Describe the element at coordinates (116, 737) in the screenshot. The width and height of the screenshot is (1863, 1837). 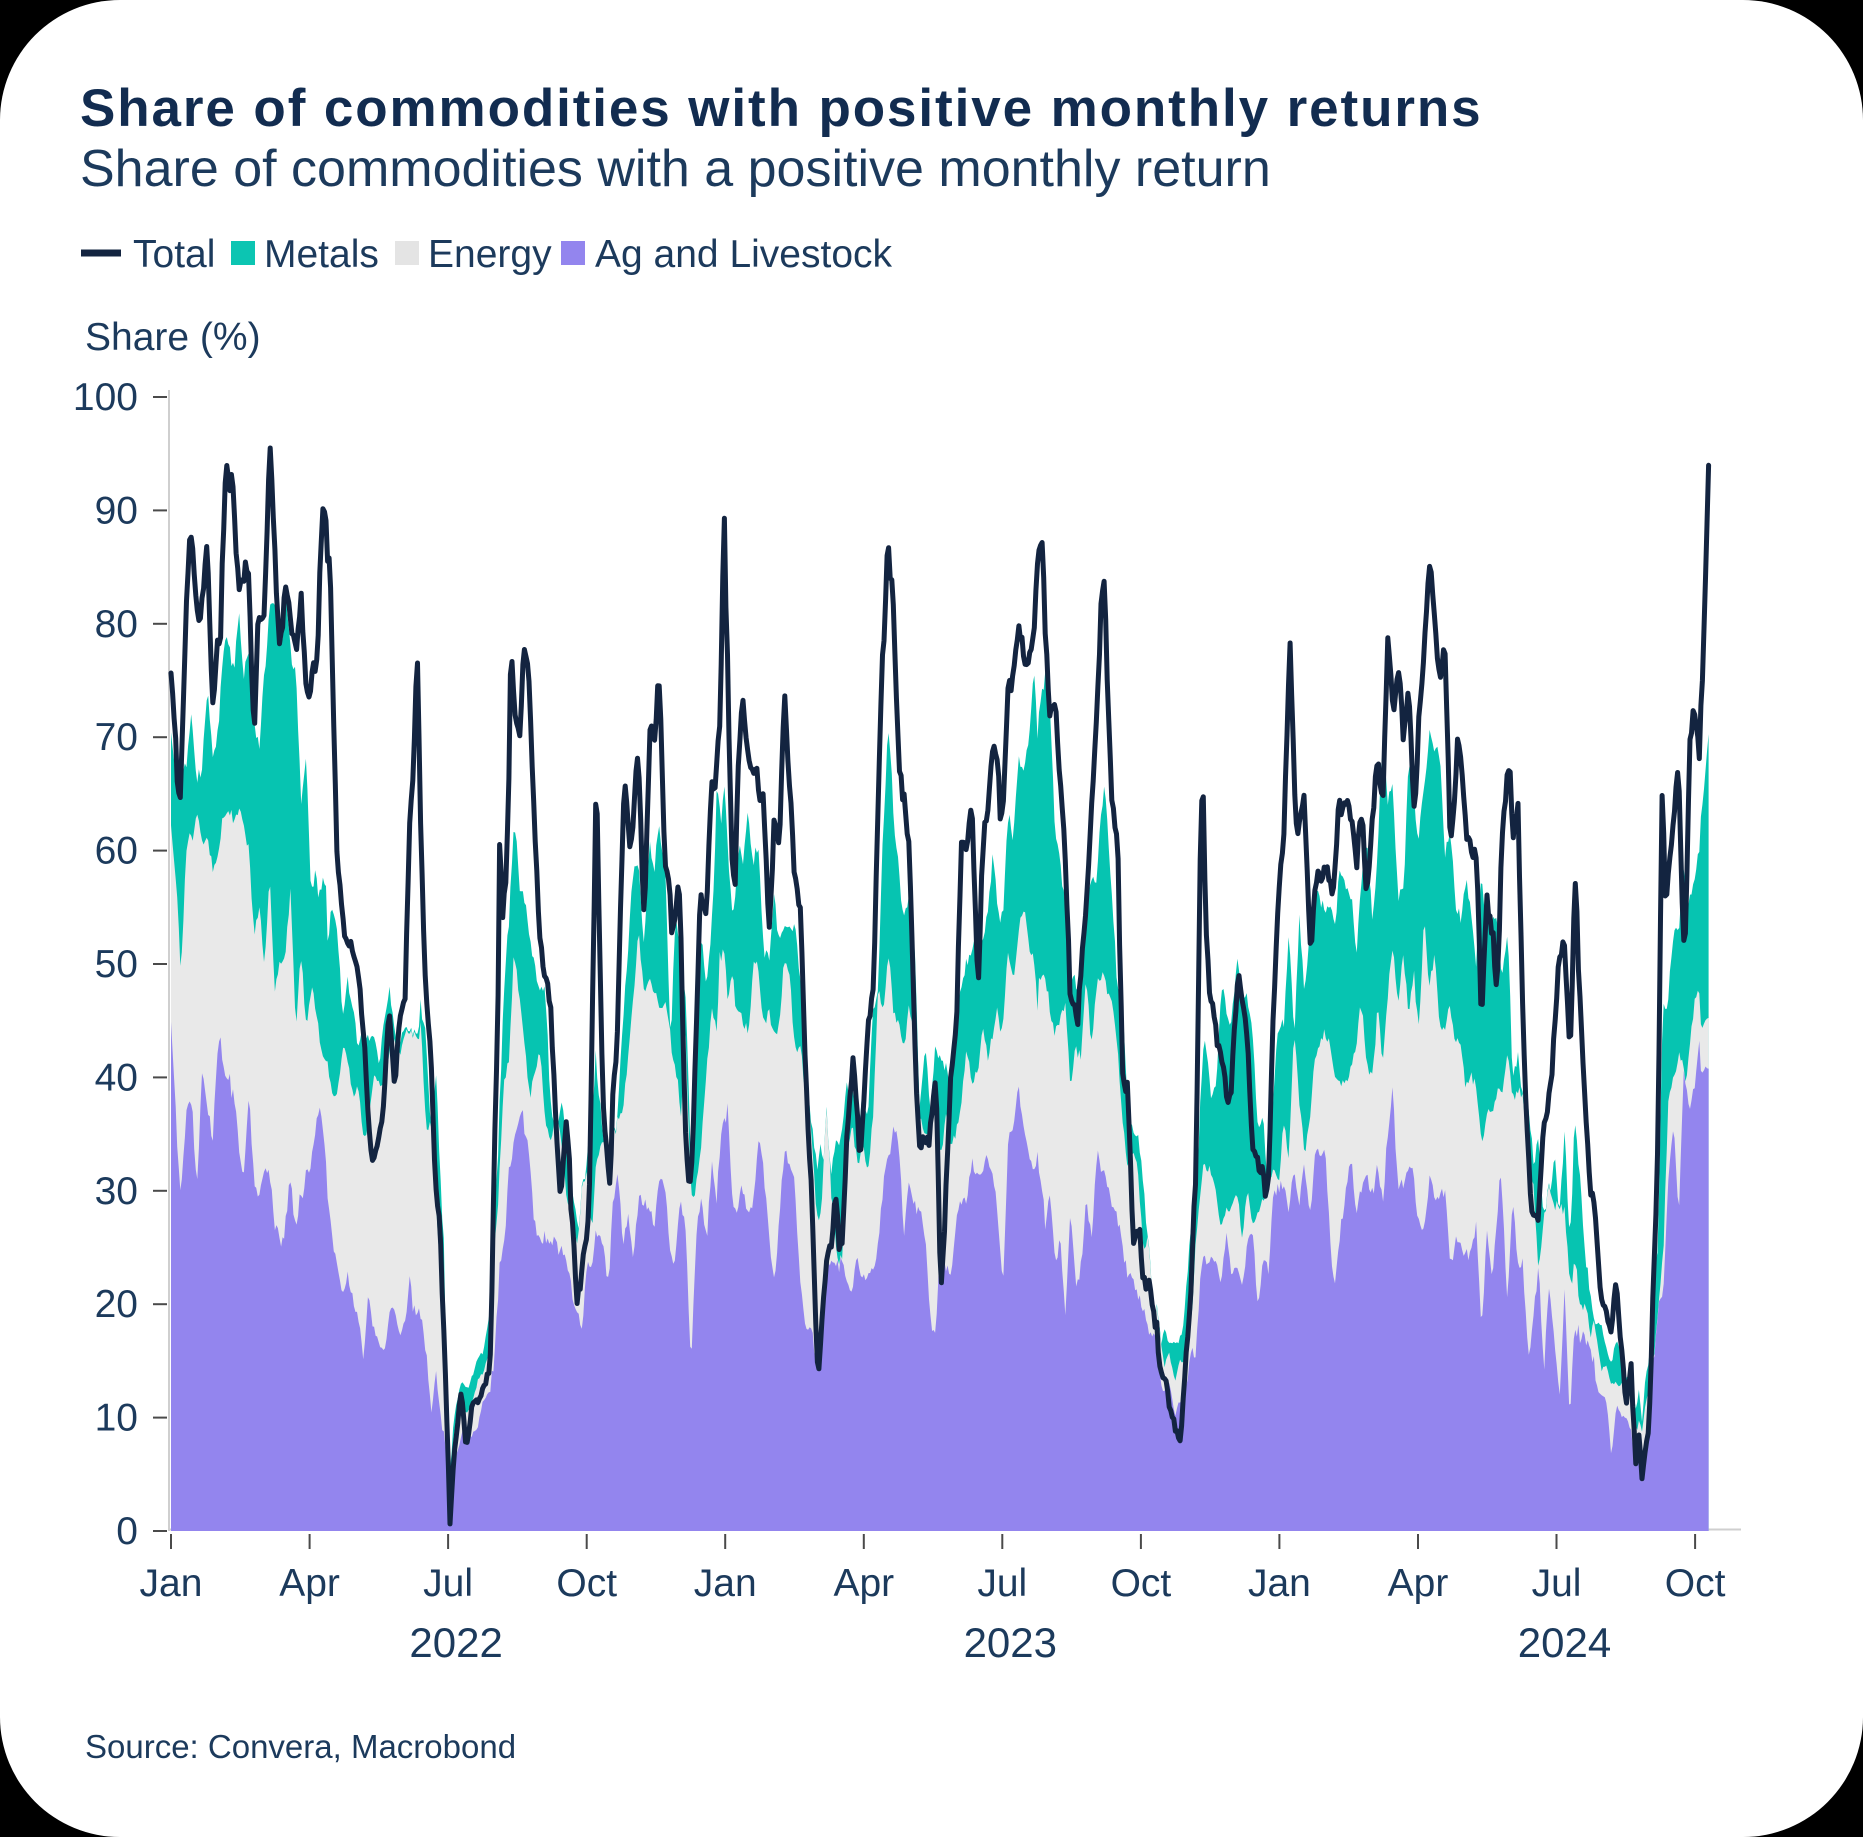
I see `svg-text: 70` at that location.